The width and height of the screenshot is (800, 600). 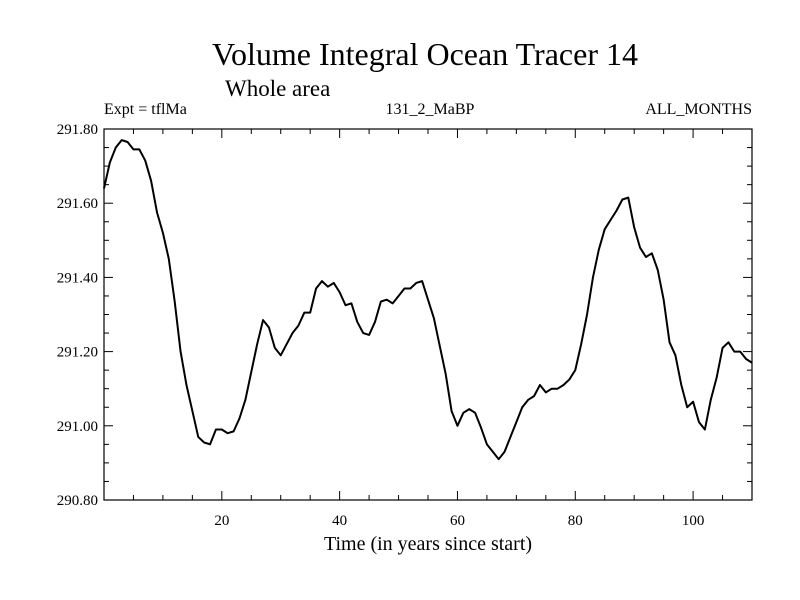 I want to click on y-tick-label: 291.80, so click(x=77, y=130).